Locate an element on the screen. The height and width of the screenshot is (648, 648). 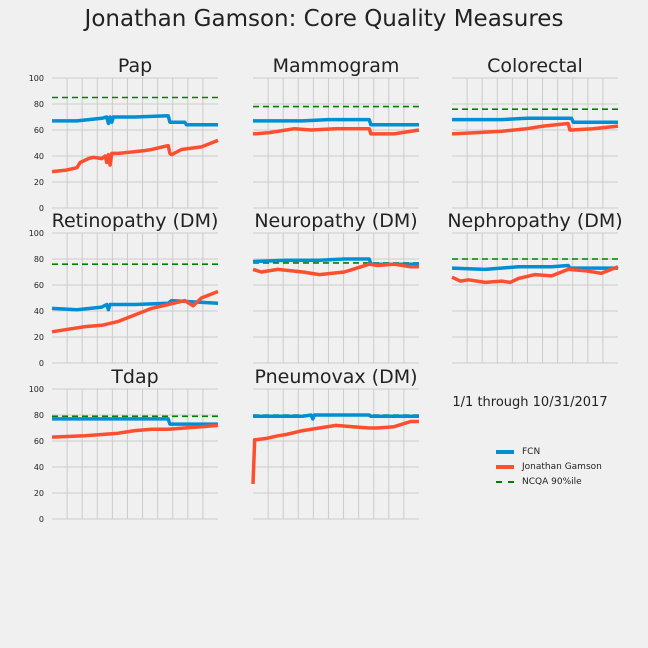
panel-mammogram: Mammogram is located at coordinates (336, 132).